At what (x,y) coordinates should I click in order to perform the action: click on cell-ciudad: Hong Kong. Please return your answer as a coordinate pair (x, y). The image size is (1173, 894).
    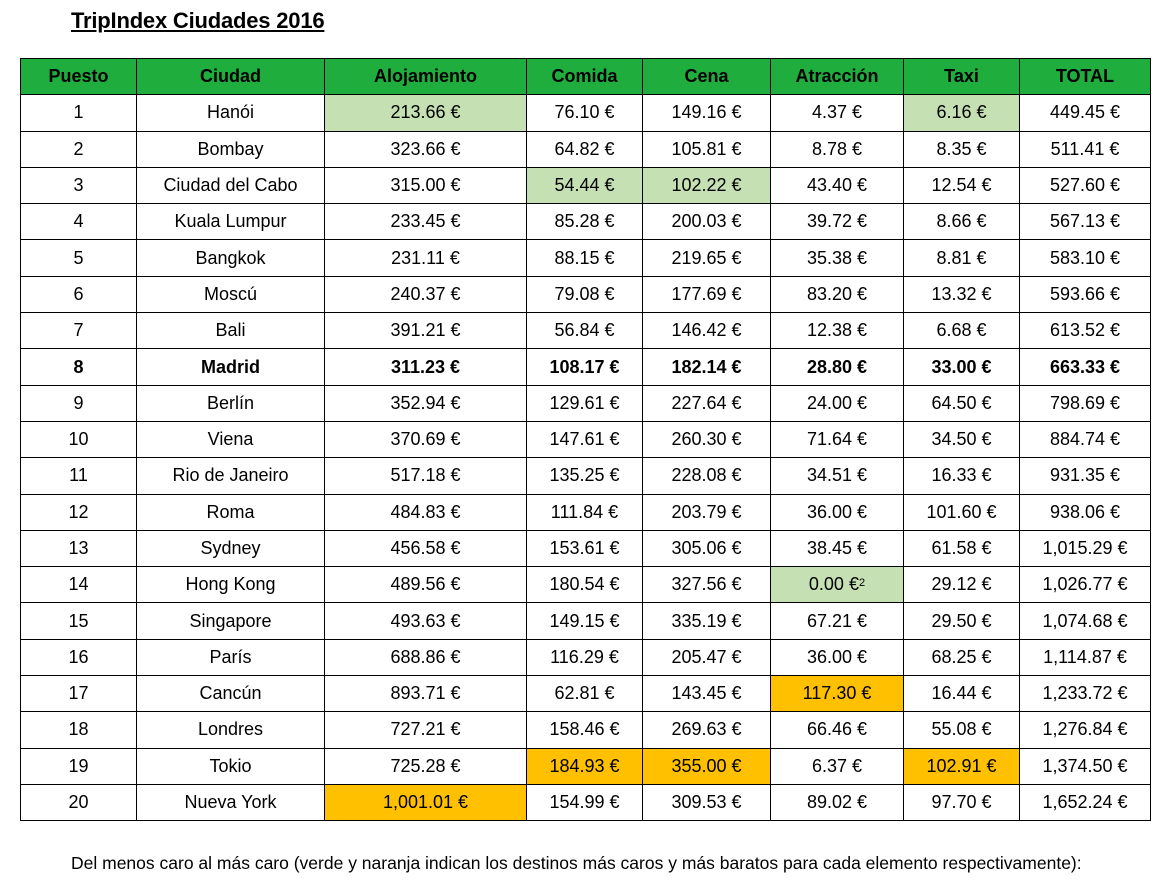
    Looking at the image, I should click on (230, 585).